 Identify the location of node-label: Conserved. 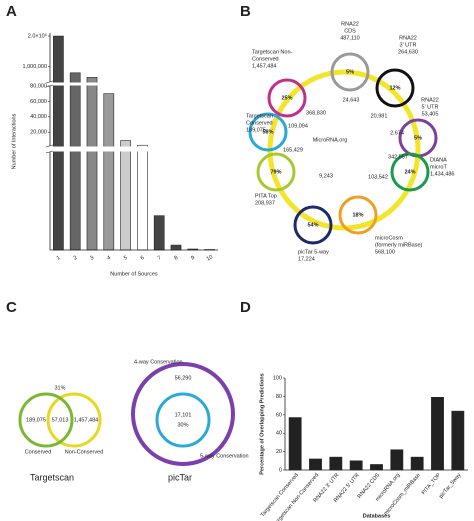
(259, 123).